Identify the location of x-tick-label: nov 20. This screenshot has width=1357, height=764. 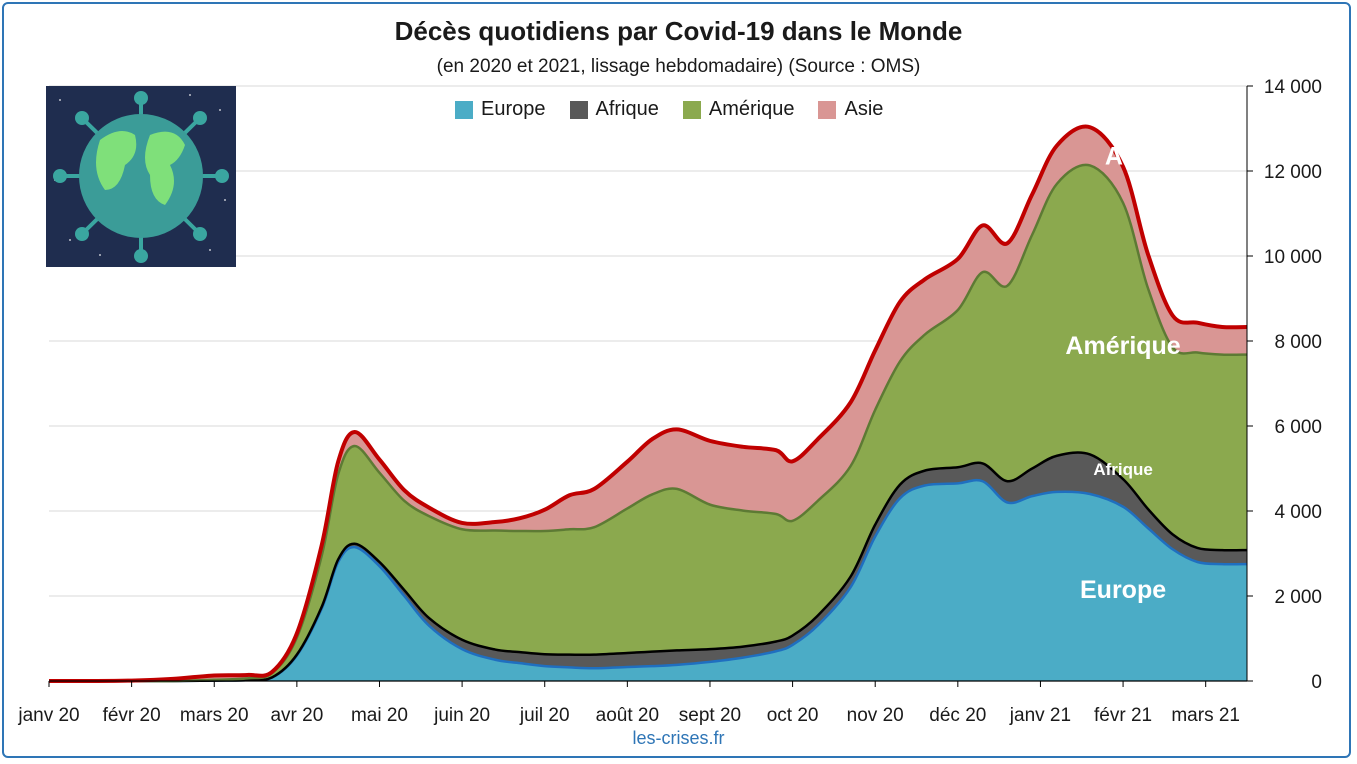
(875, 715).